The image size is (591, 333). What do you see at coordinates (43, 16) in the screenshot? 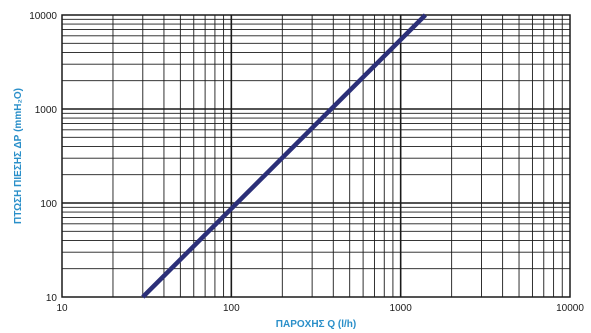
I see `y-tick-label: 10000` at bounding box center [43, 16].